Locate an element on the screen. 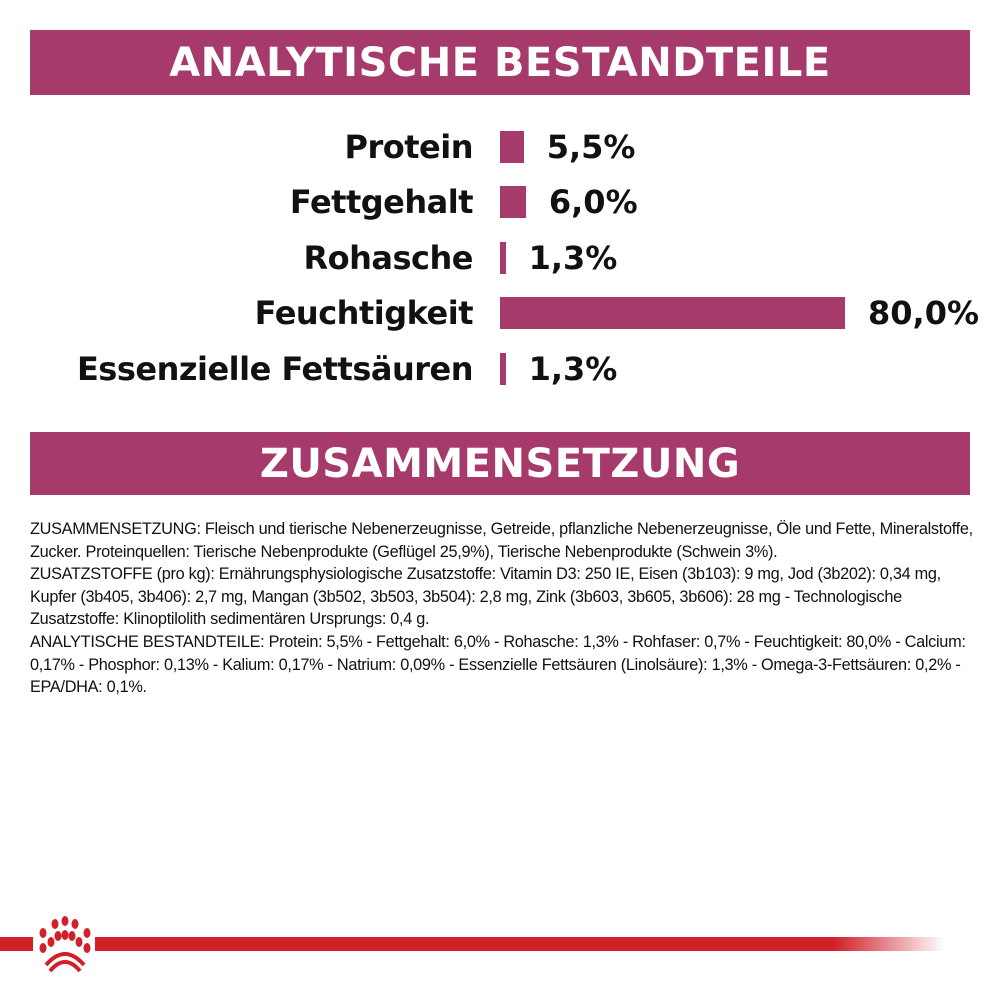  nutrient-row: Rohasche 1,3% is located at coordinates (500, 258).